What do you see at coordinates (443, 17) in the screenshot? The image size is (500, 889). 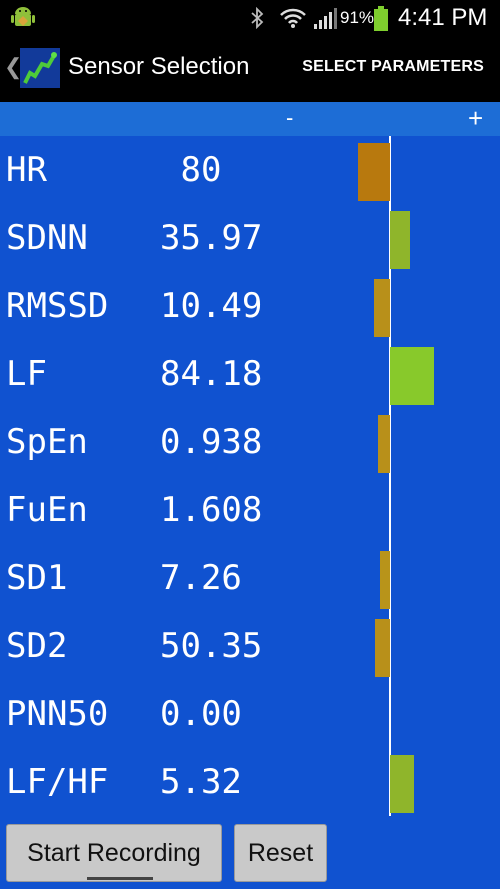 I see `status-clock: 4:41 PM` at bounding box center [443, 17].